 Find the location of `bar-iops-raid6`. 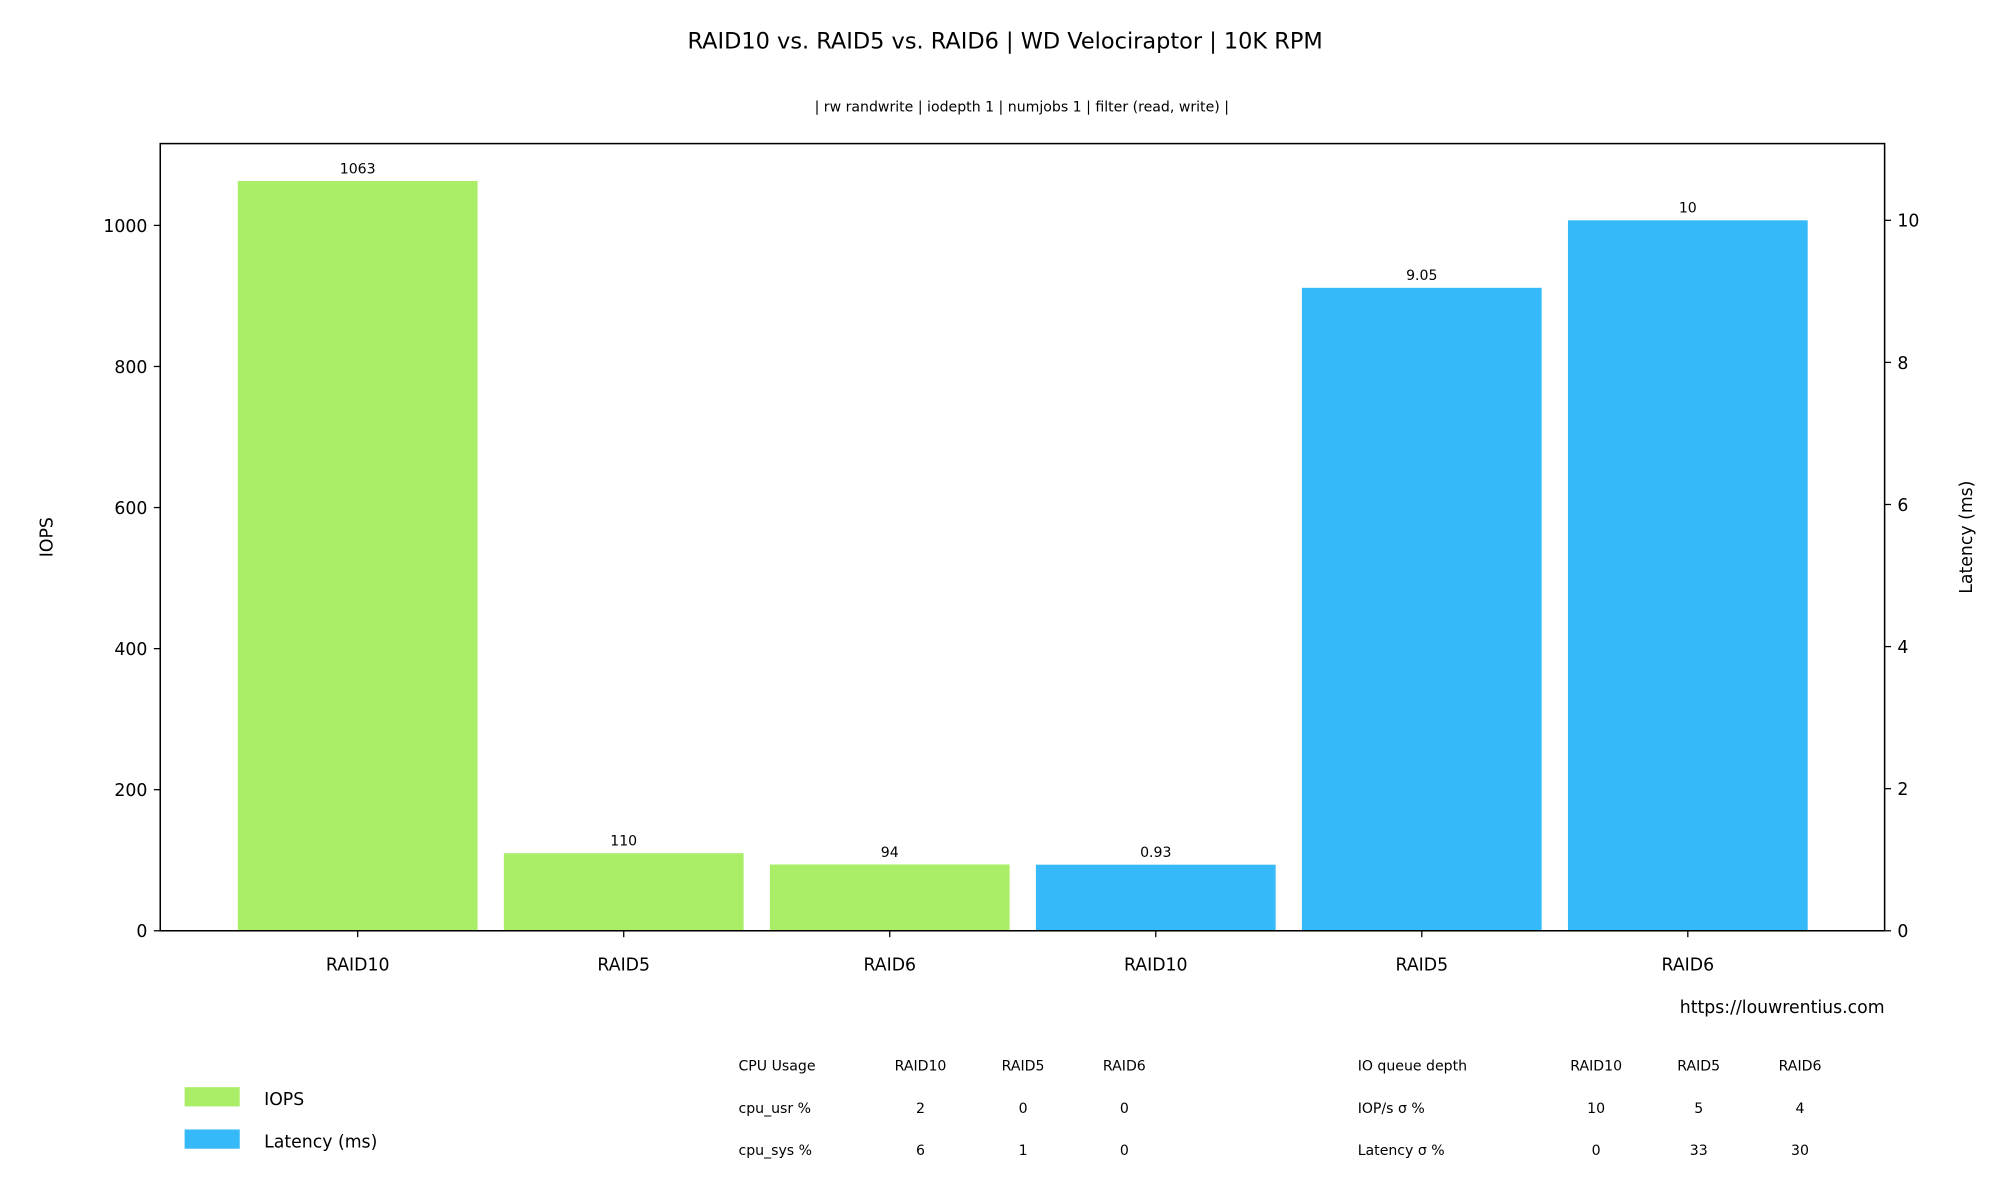

bar-iops-raid6 is located at coordinates (889, 897).